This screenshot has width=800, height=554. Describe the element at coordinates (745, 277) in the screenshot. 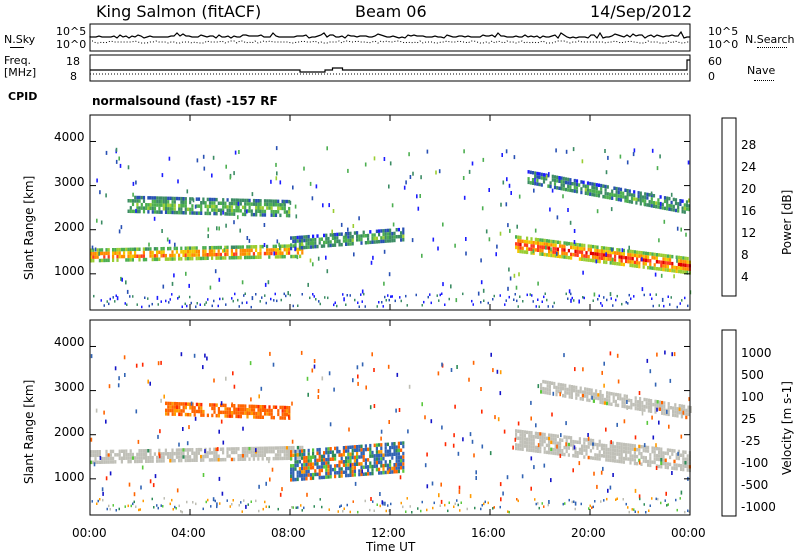

I see `power-cb-4: 4` at that location.